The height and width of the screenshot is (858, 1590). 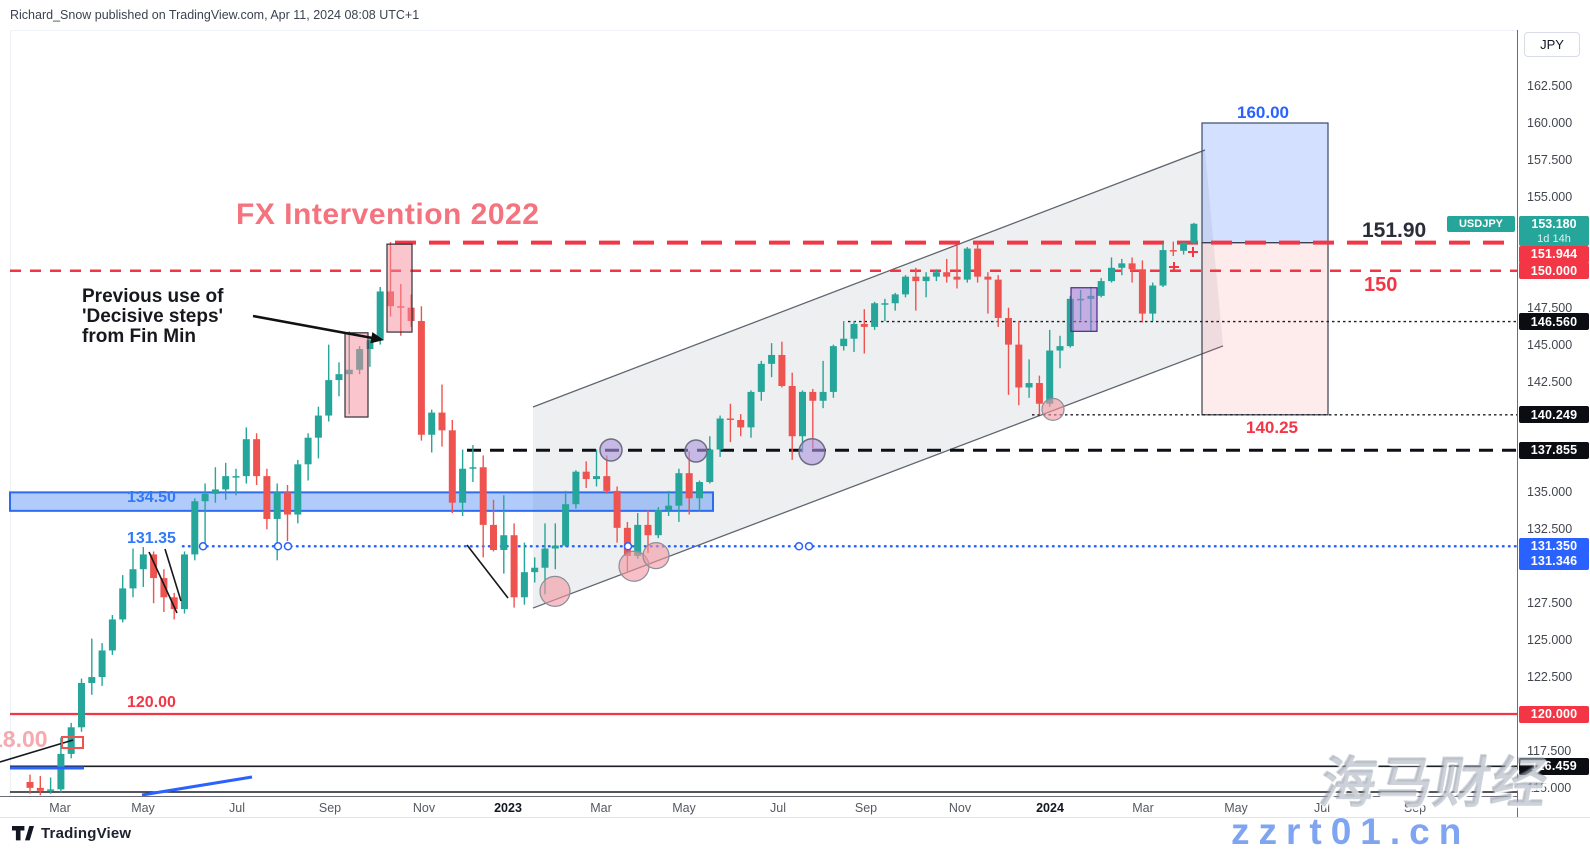 I want to click on price-level-badge-137.855: 137.855, so click(x=1554, y=450).